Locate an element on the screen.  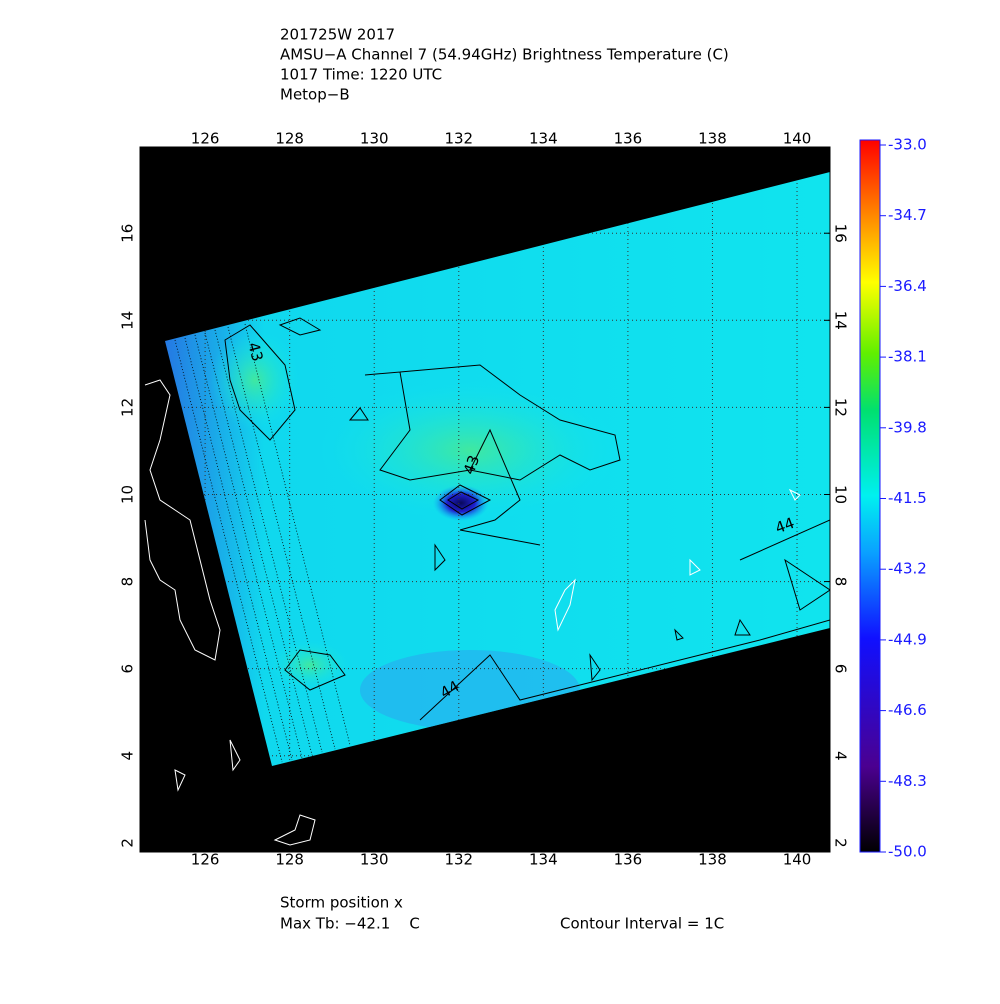
colorbar-tick-label: -41.5 is located at coordinates (907, 498).